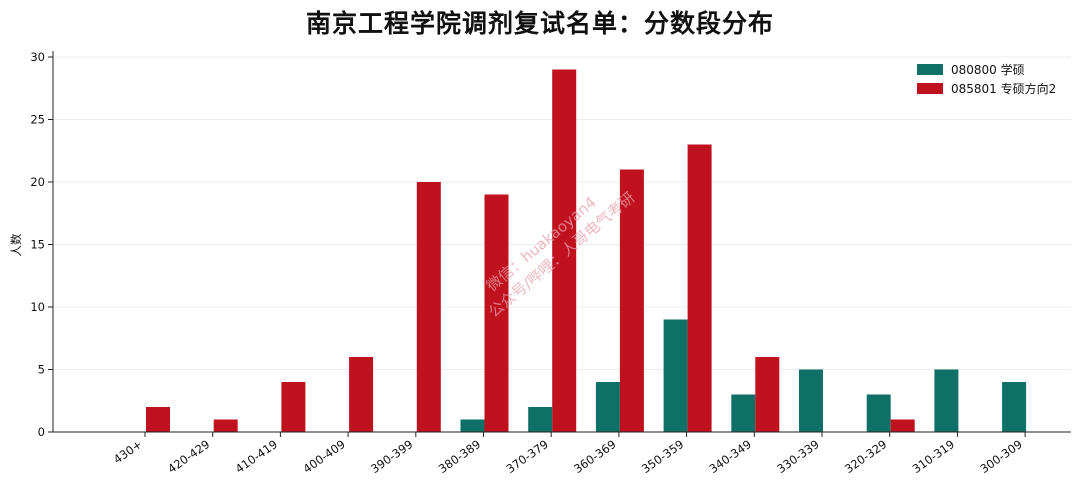 The image size is (1080, 489). Describe the element at coordinates (37, 120) in the screenshot. I see `y-tick-label: 25` at that location.